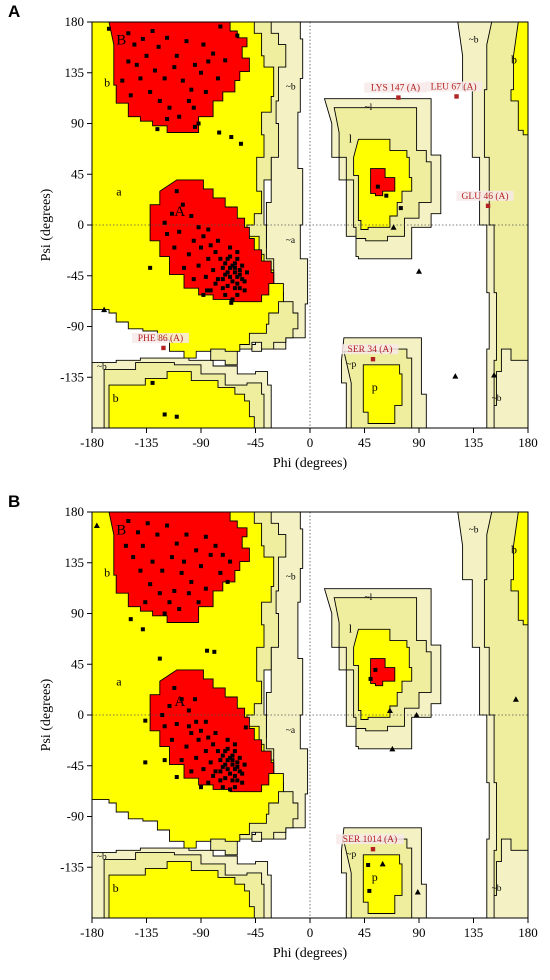 The width and height of the screenshot is (550, 980). I want to click on region-label: ~p, so click(351, 365).